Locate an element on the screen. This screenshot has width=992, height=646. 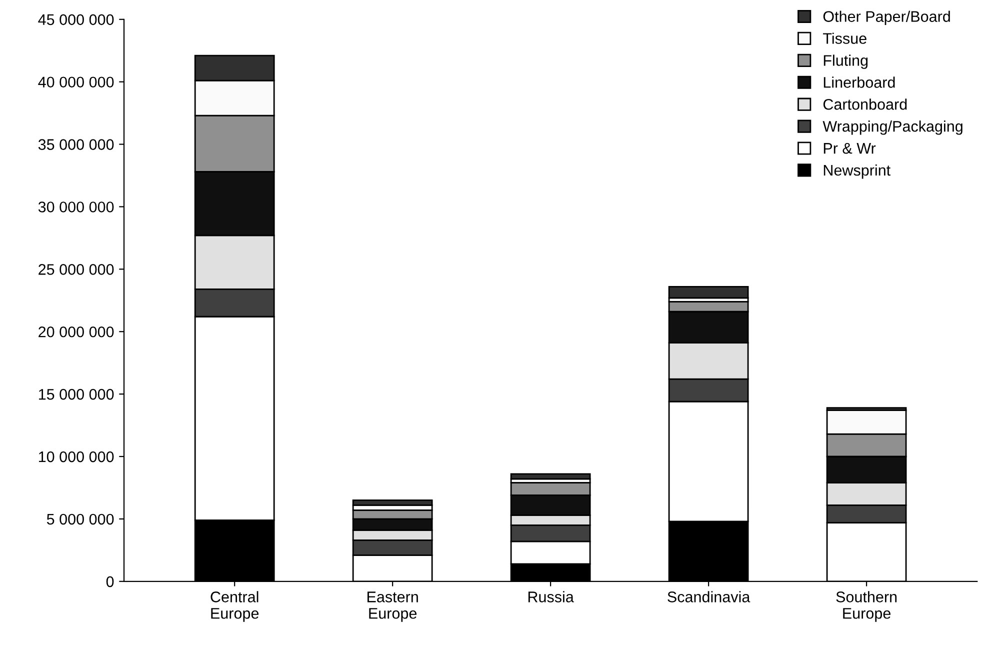
y-tick-label: 40 000 000 is located at coordinates (76, 82).